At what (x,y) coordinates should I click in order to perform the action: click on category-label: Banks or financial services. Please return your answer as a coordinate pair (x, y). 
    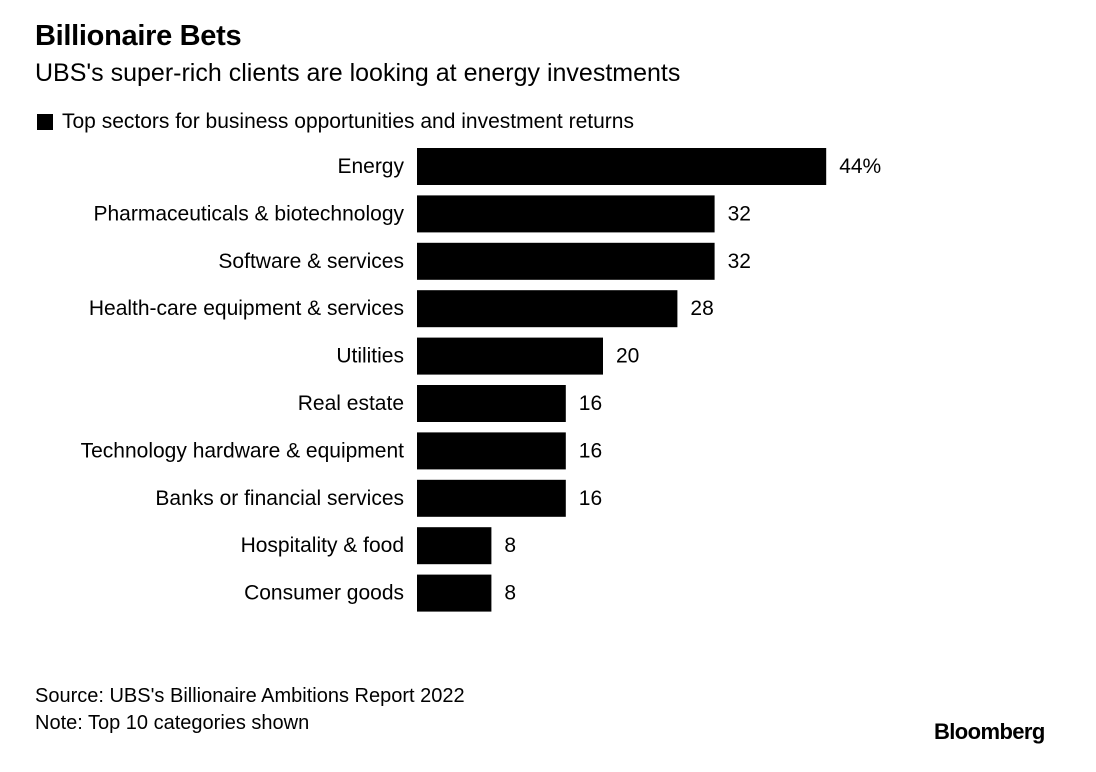
    Looking at the image, I should click on (279, 498).